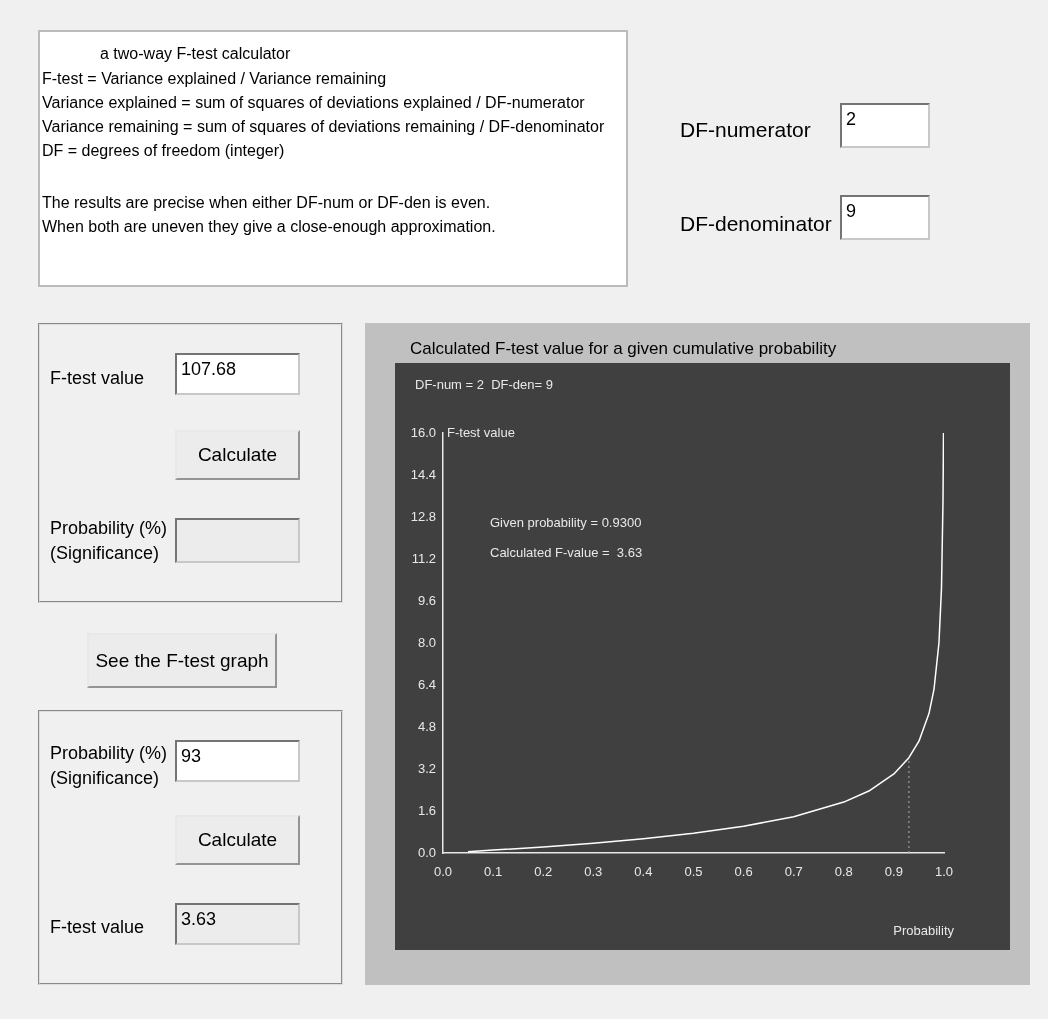  I want to click on x-tick-label: 0.4, so click(643, 872).